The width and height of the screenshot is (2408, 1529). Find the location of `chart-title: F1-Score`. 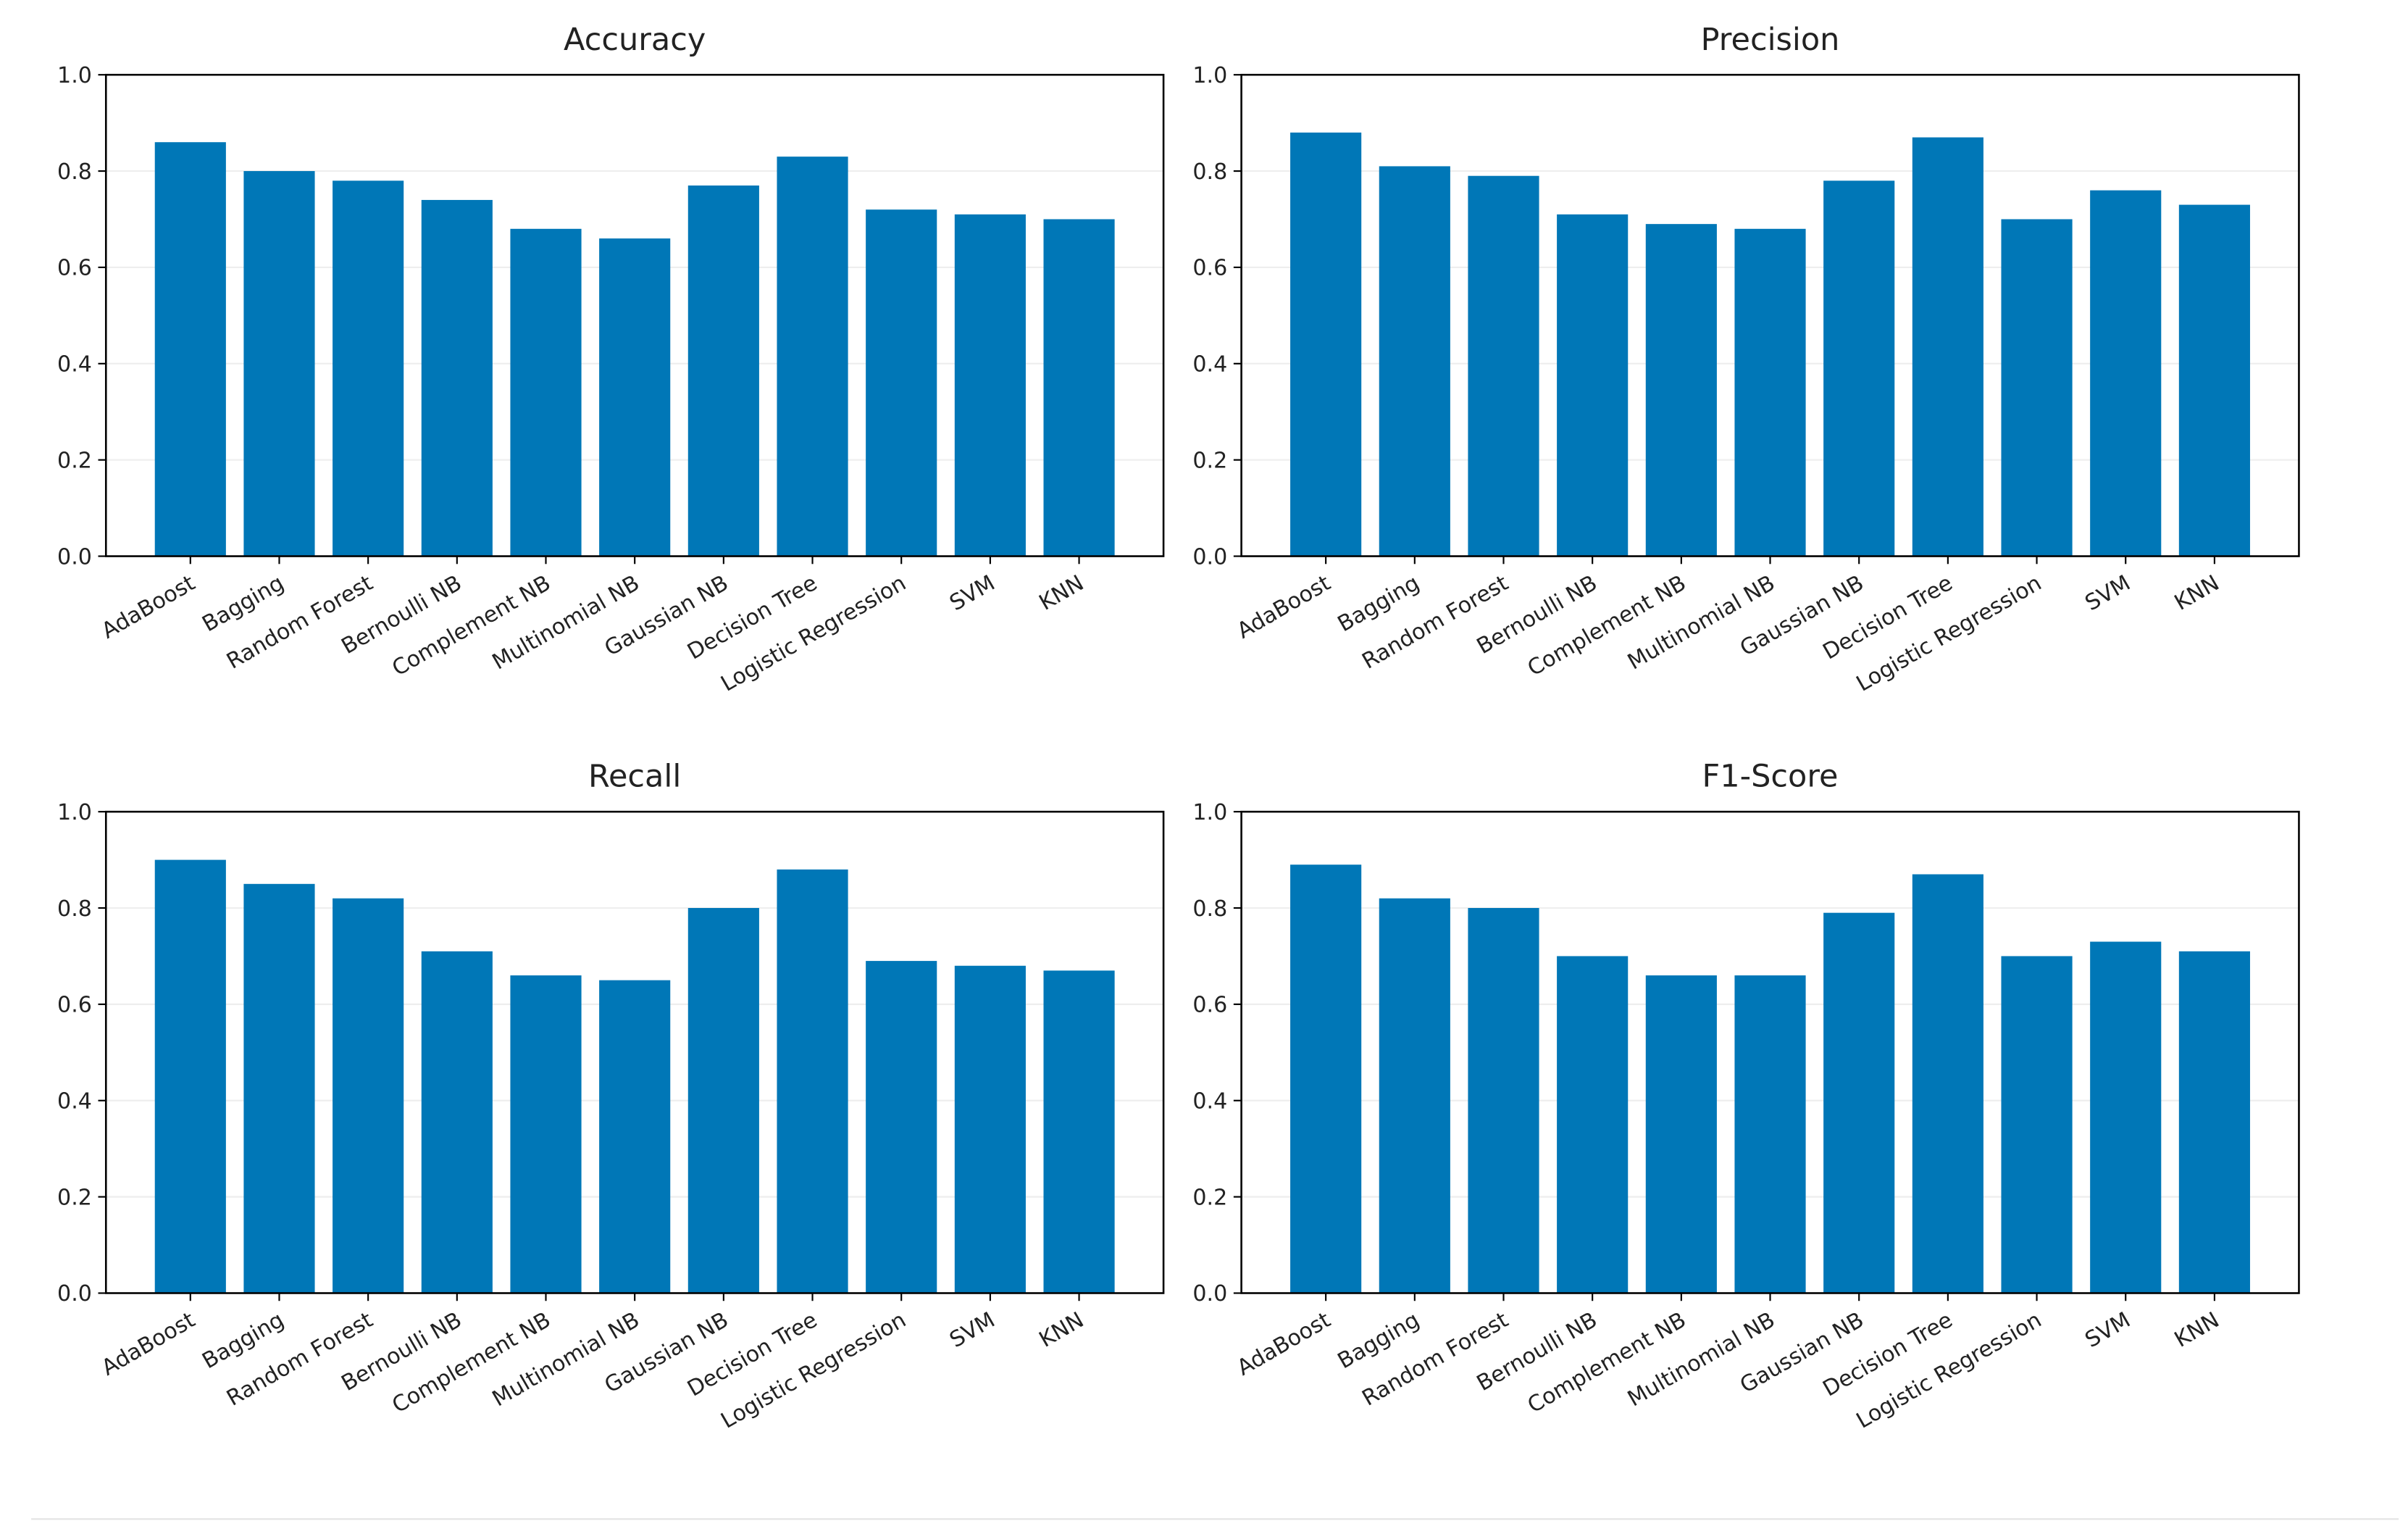

chart-title: F1-Score is located at coordinates (1771, 777).